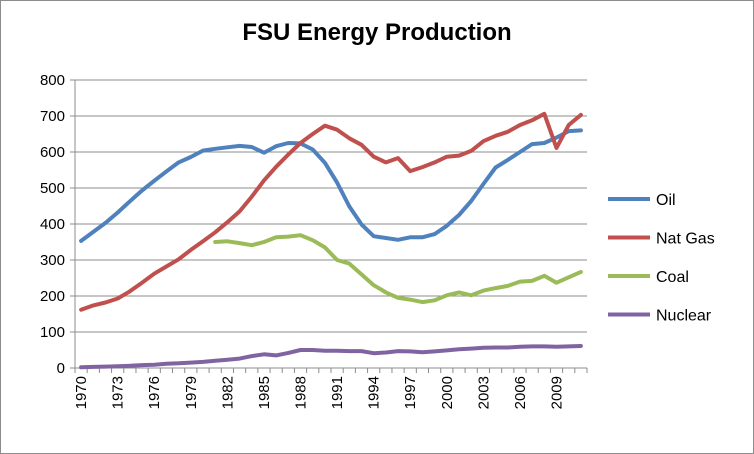  Describe the element at coordinates (377, 32) in the screenshot. I see `chart-title: FSU Energy Production` at that location.